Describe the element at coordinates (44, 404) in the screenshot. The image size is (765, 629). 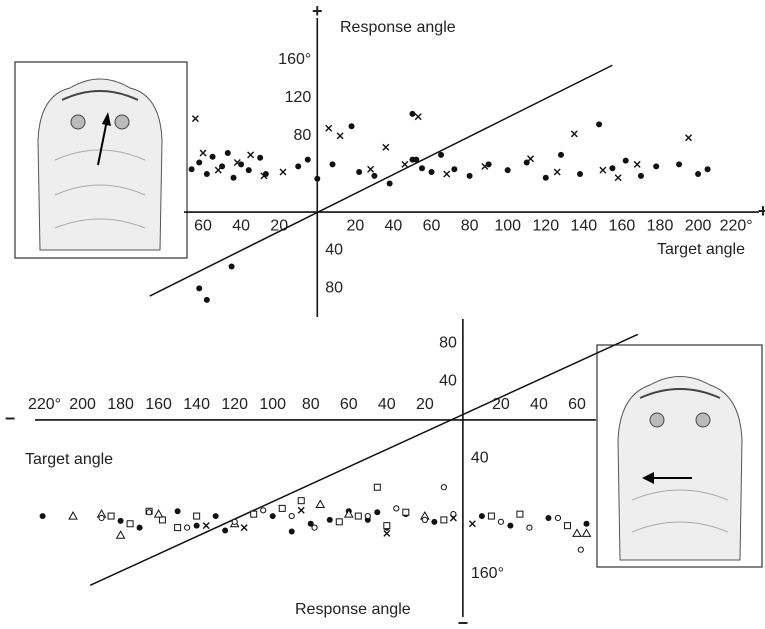
I see `x-tick-label: 220°` at that location.